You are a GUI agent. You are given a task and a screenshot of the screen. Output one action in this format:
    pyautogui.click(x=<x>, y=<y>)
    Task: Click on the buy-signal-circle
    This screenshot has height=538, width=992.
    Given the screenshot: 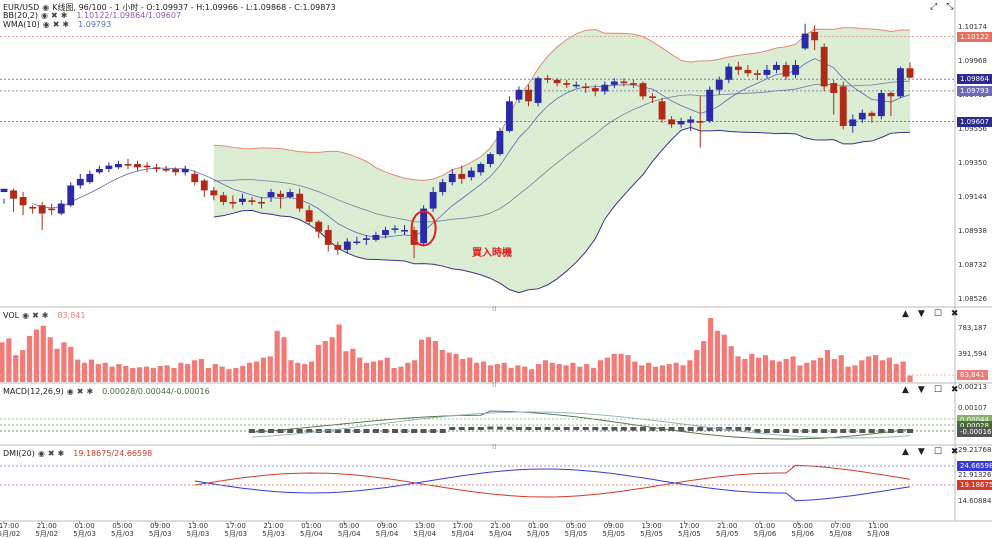 What is the action you would take?
    pyautogui.click(x=423, y=228)
    